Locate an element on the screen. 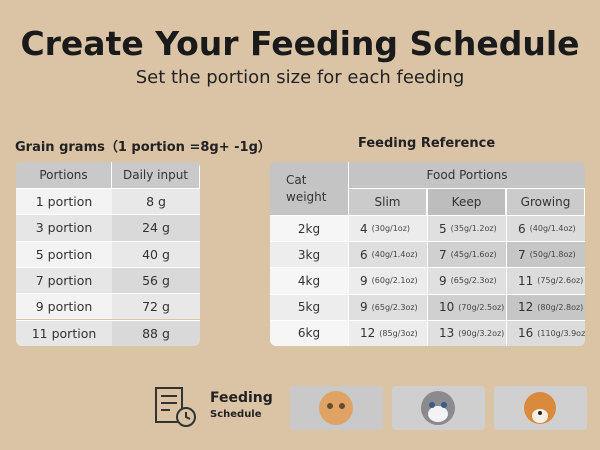 The image size is (600, 450). subtitle: Set the portion size for each feeding is located at coordinates (300, 77).